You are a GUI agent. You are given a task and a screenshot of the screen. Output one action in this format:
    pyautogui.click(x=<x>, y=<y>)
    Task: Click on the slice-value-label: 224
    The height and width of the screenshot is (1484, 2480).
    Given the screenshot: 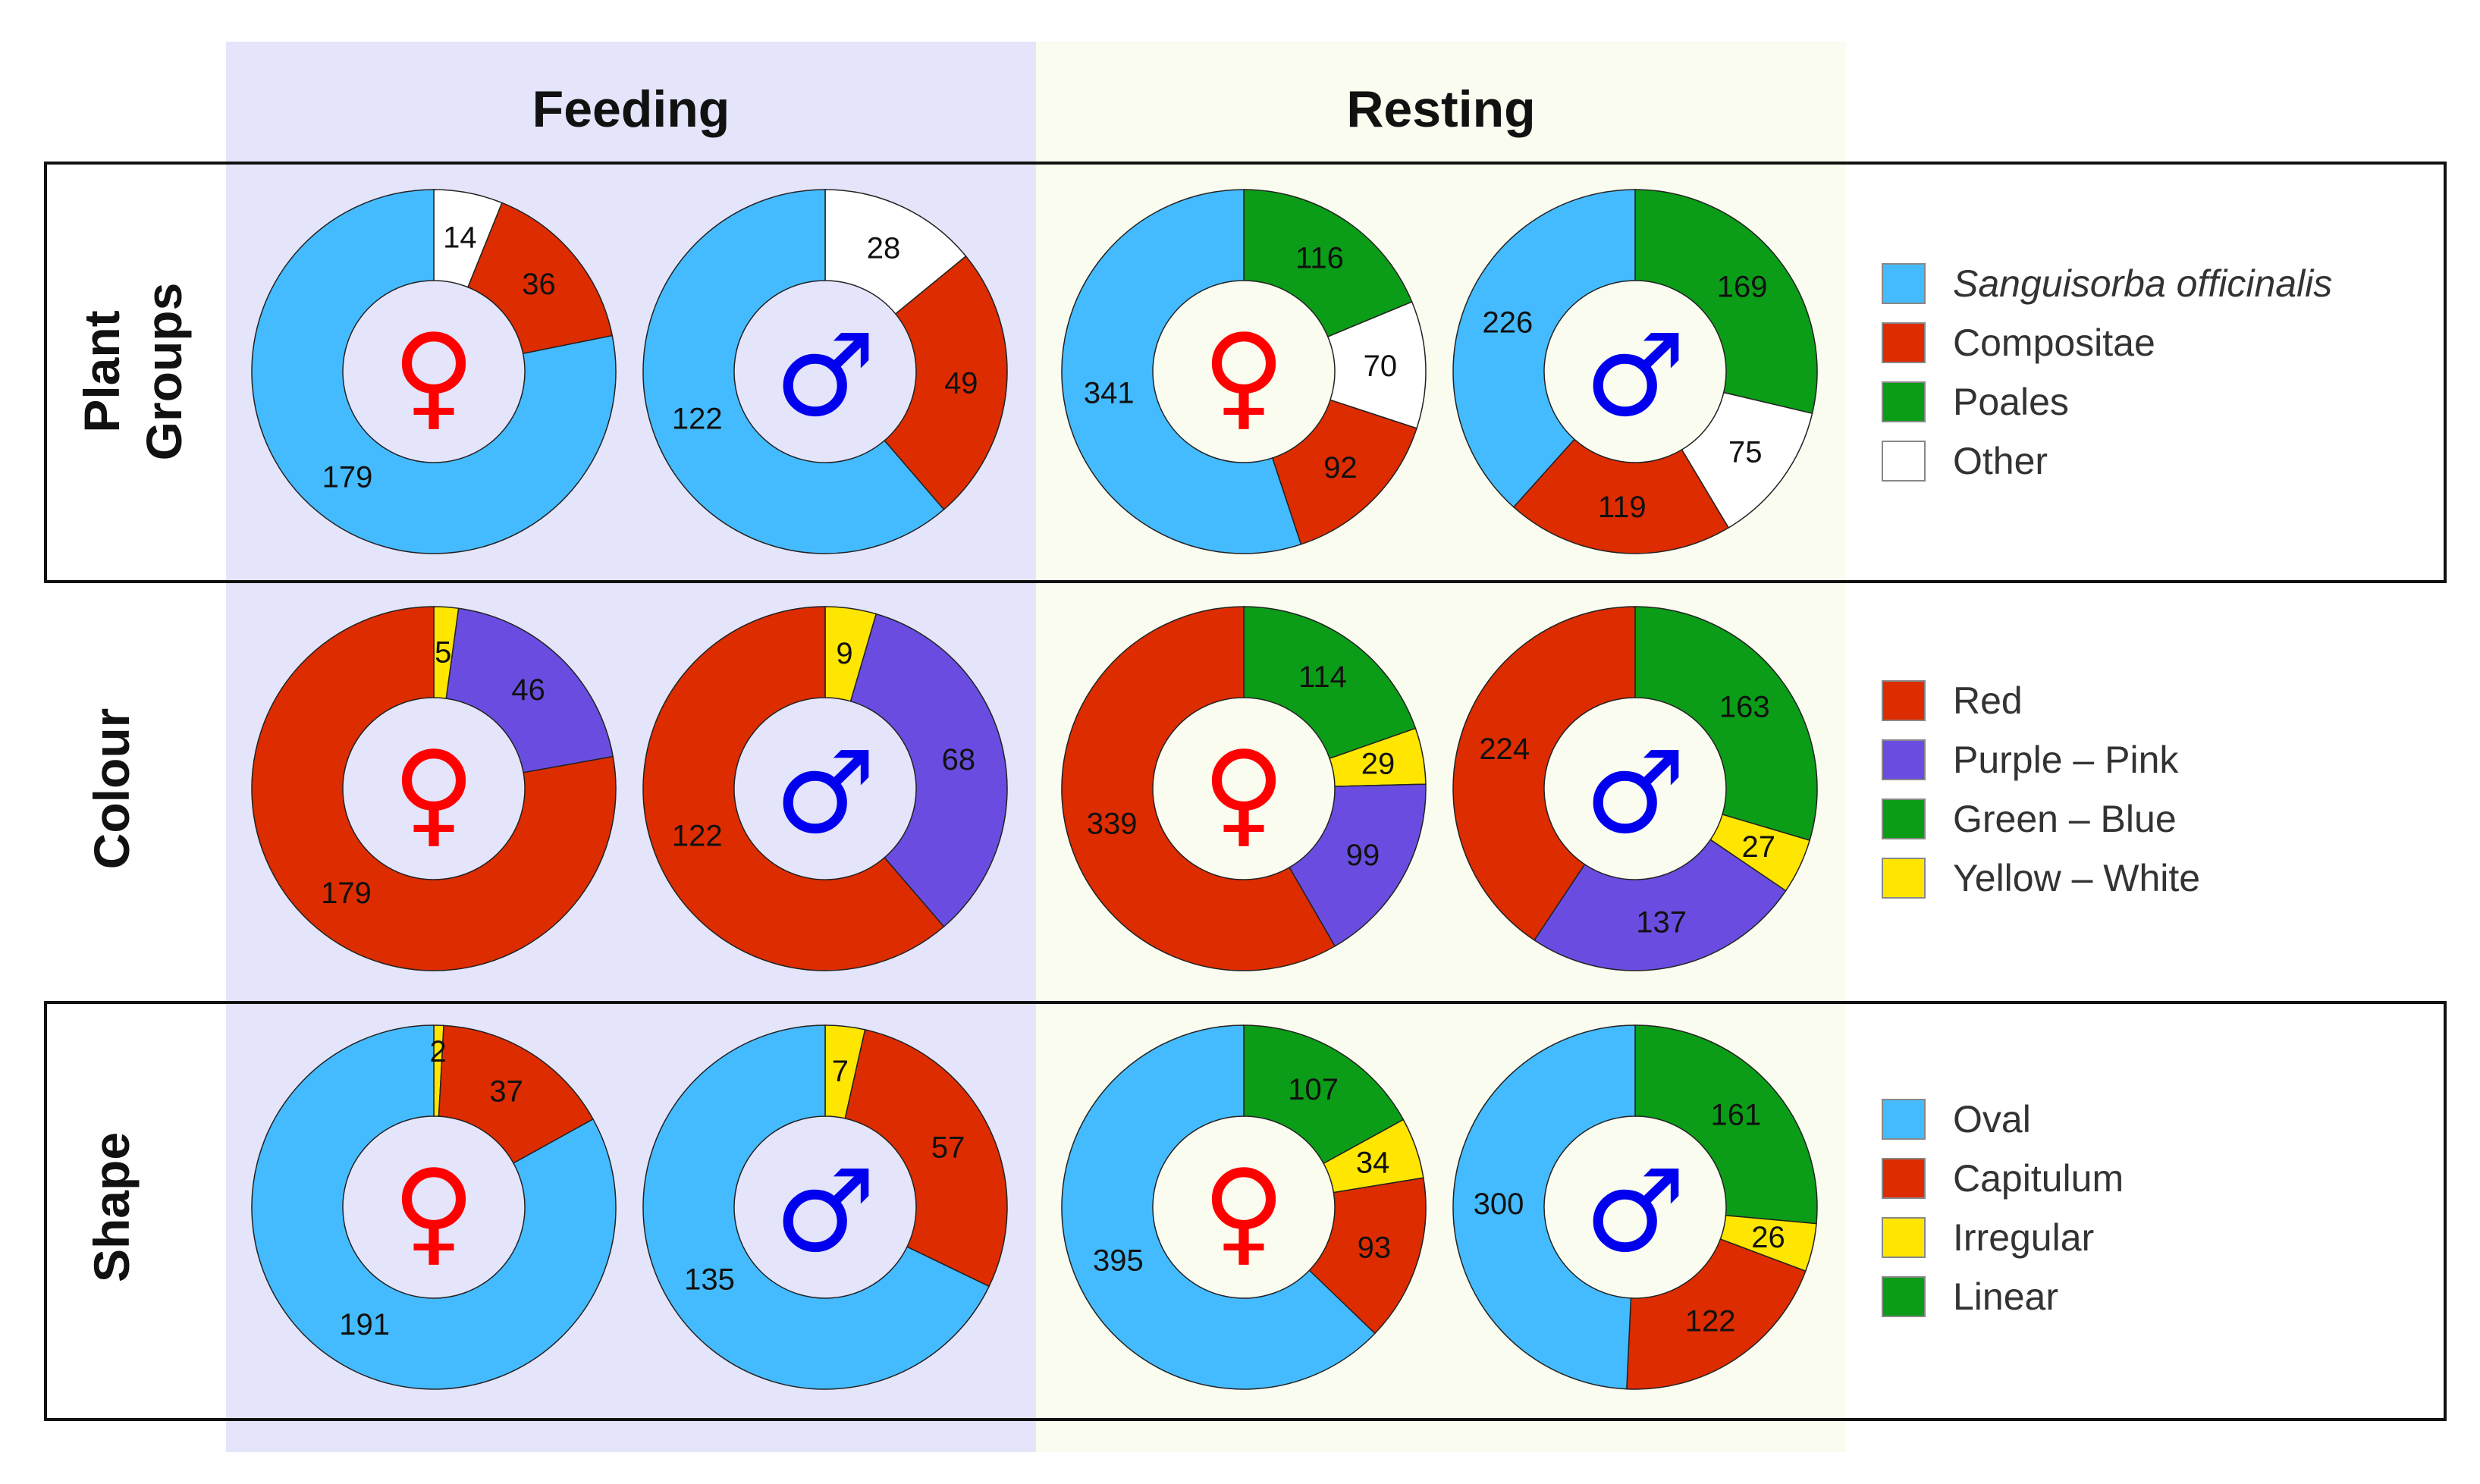 What is the action you would take?
    pyautogui.click(x=1504, y=750)
    